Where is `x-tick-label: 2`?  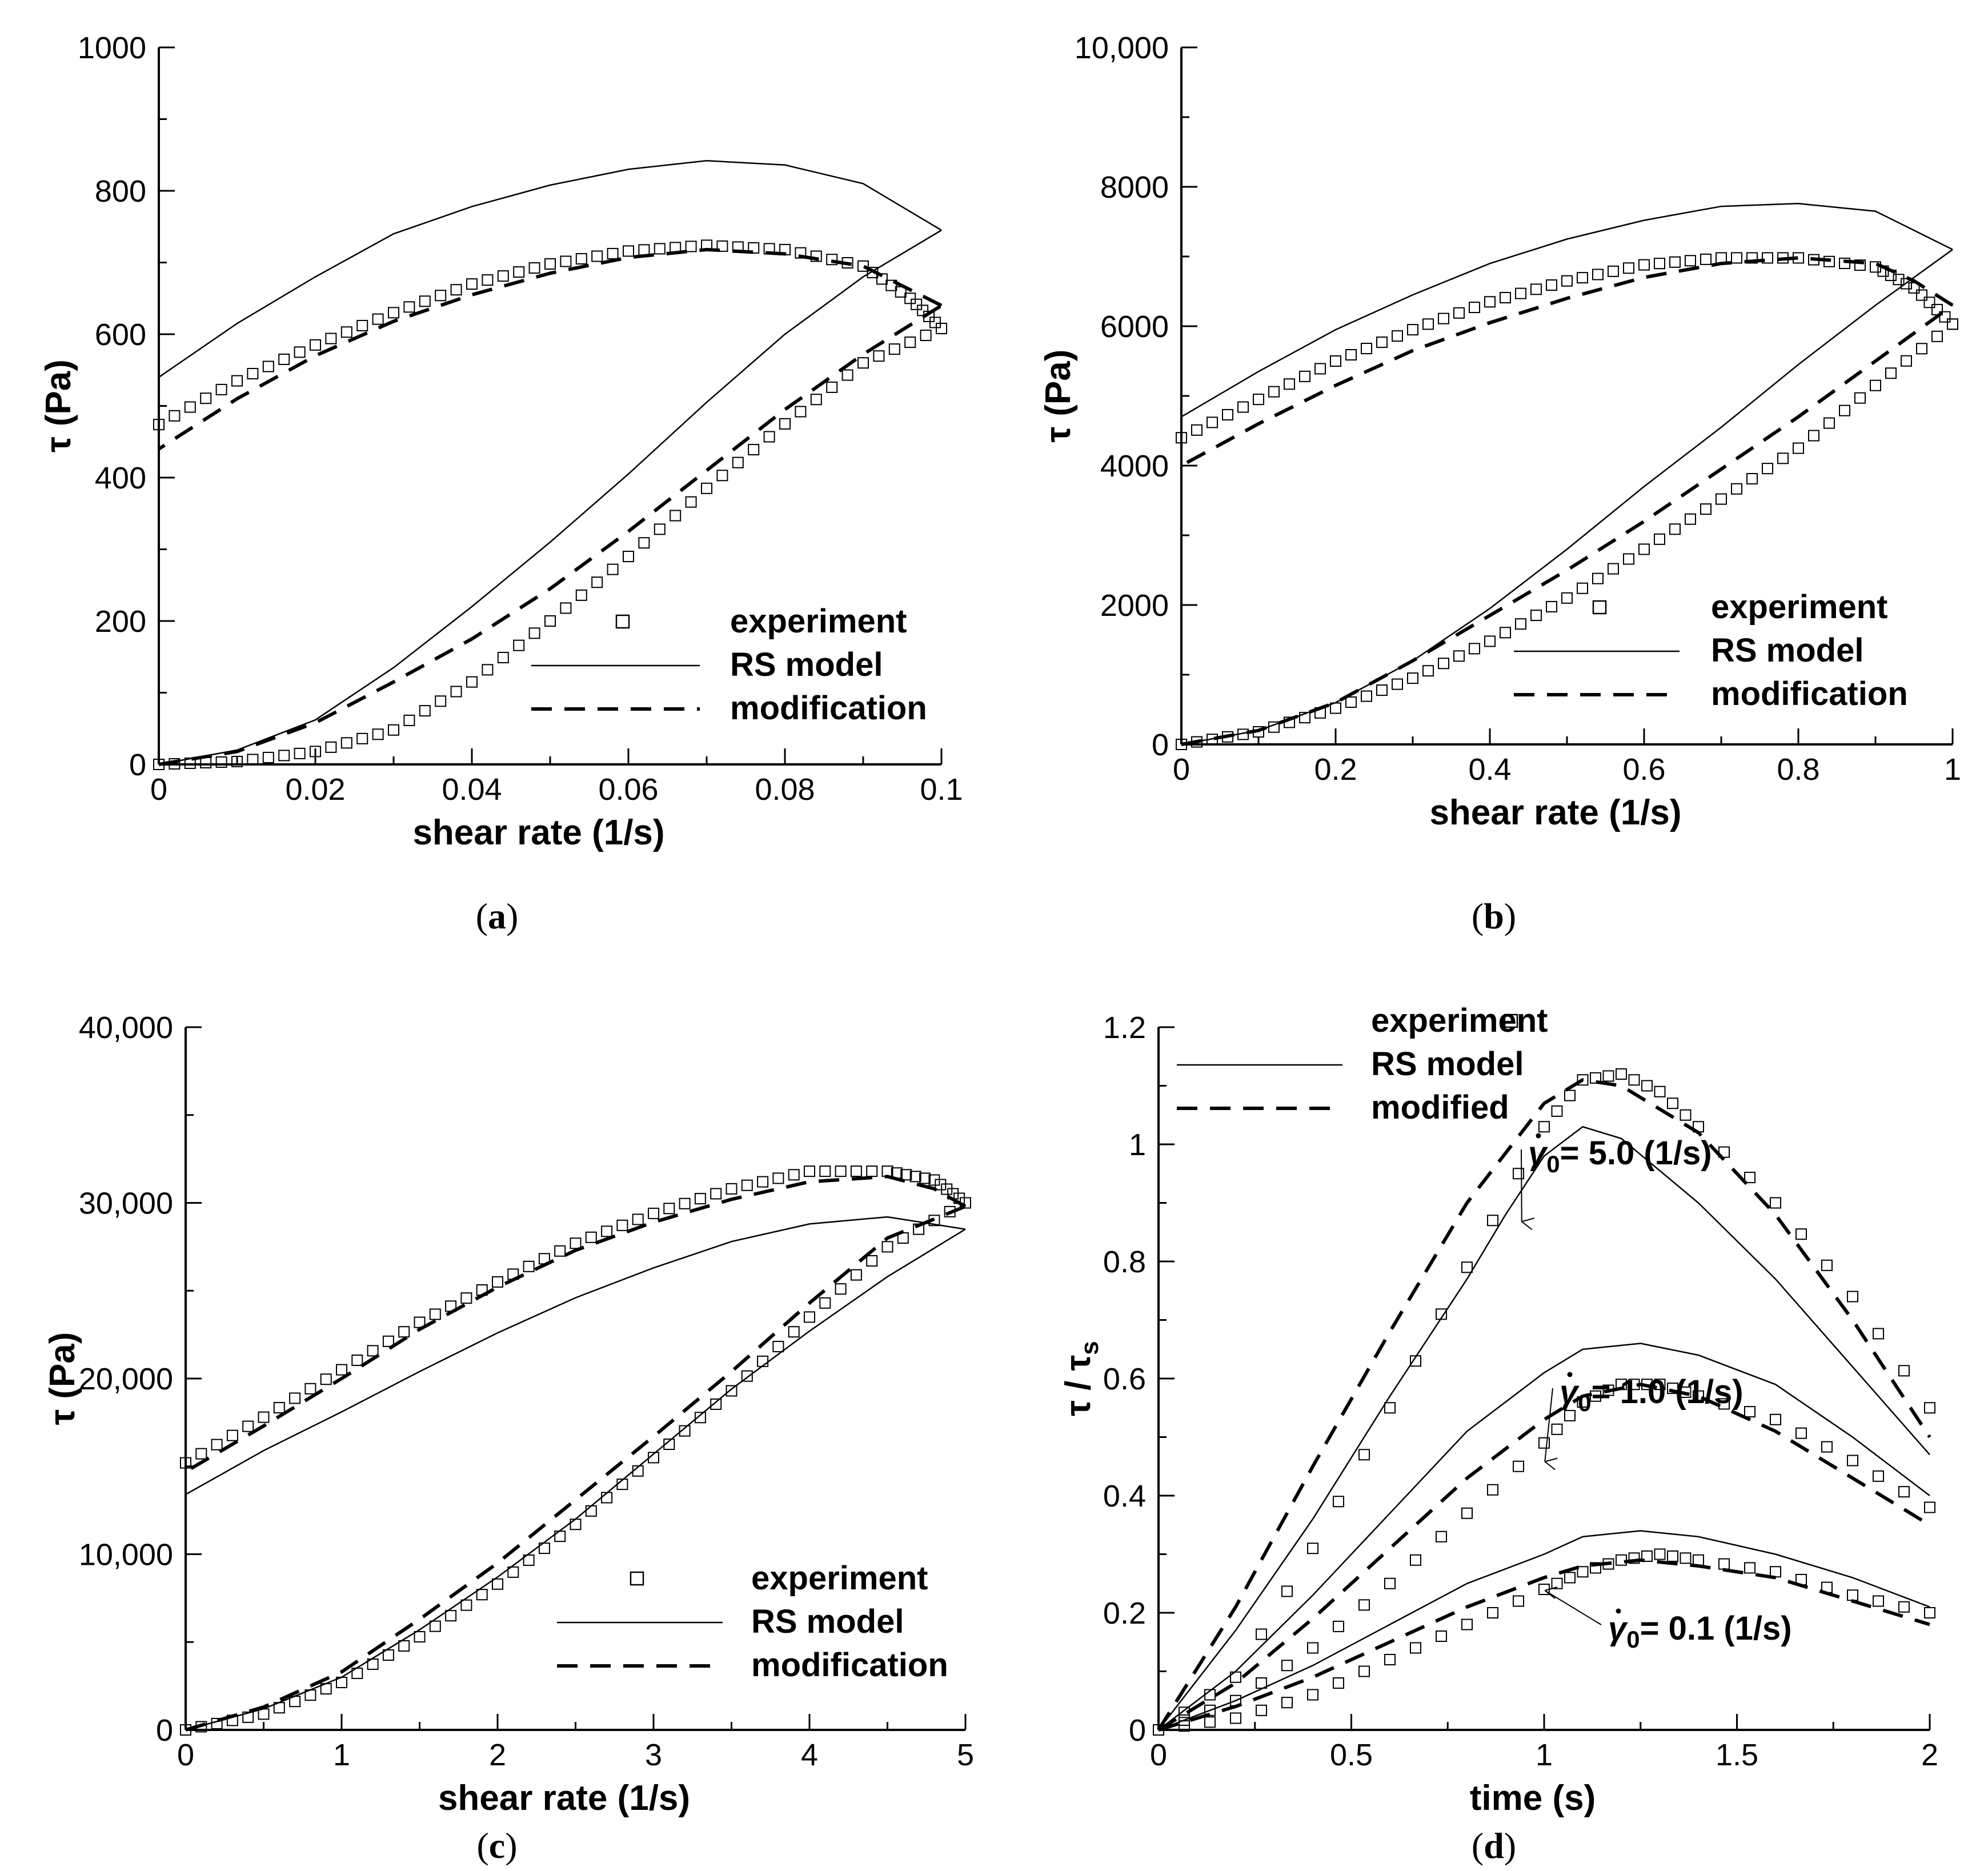 x-tick-label: 2 is located at coordinates (1929, 1755).